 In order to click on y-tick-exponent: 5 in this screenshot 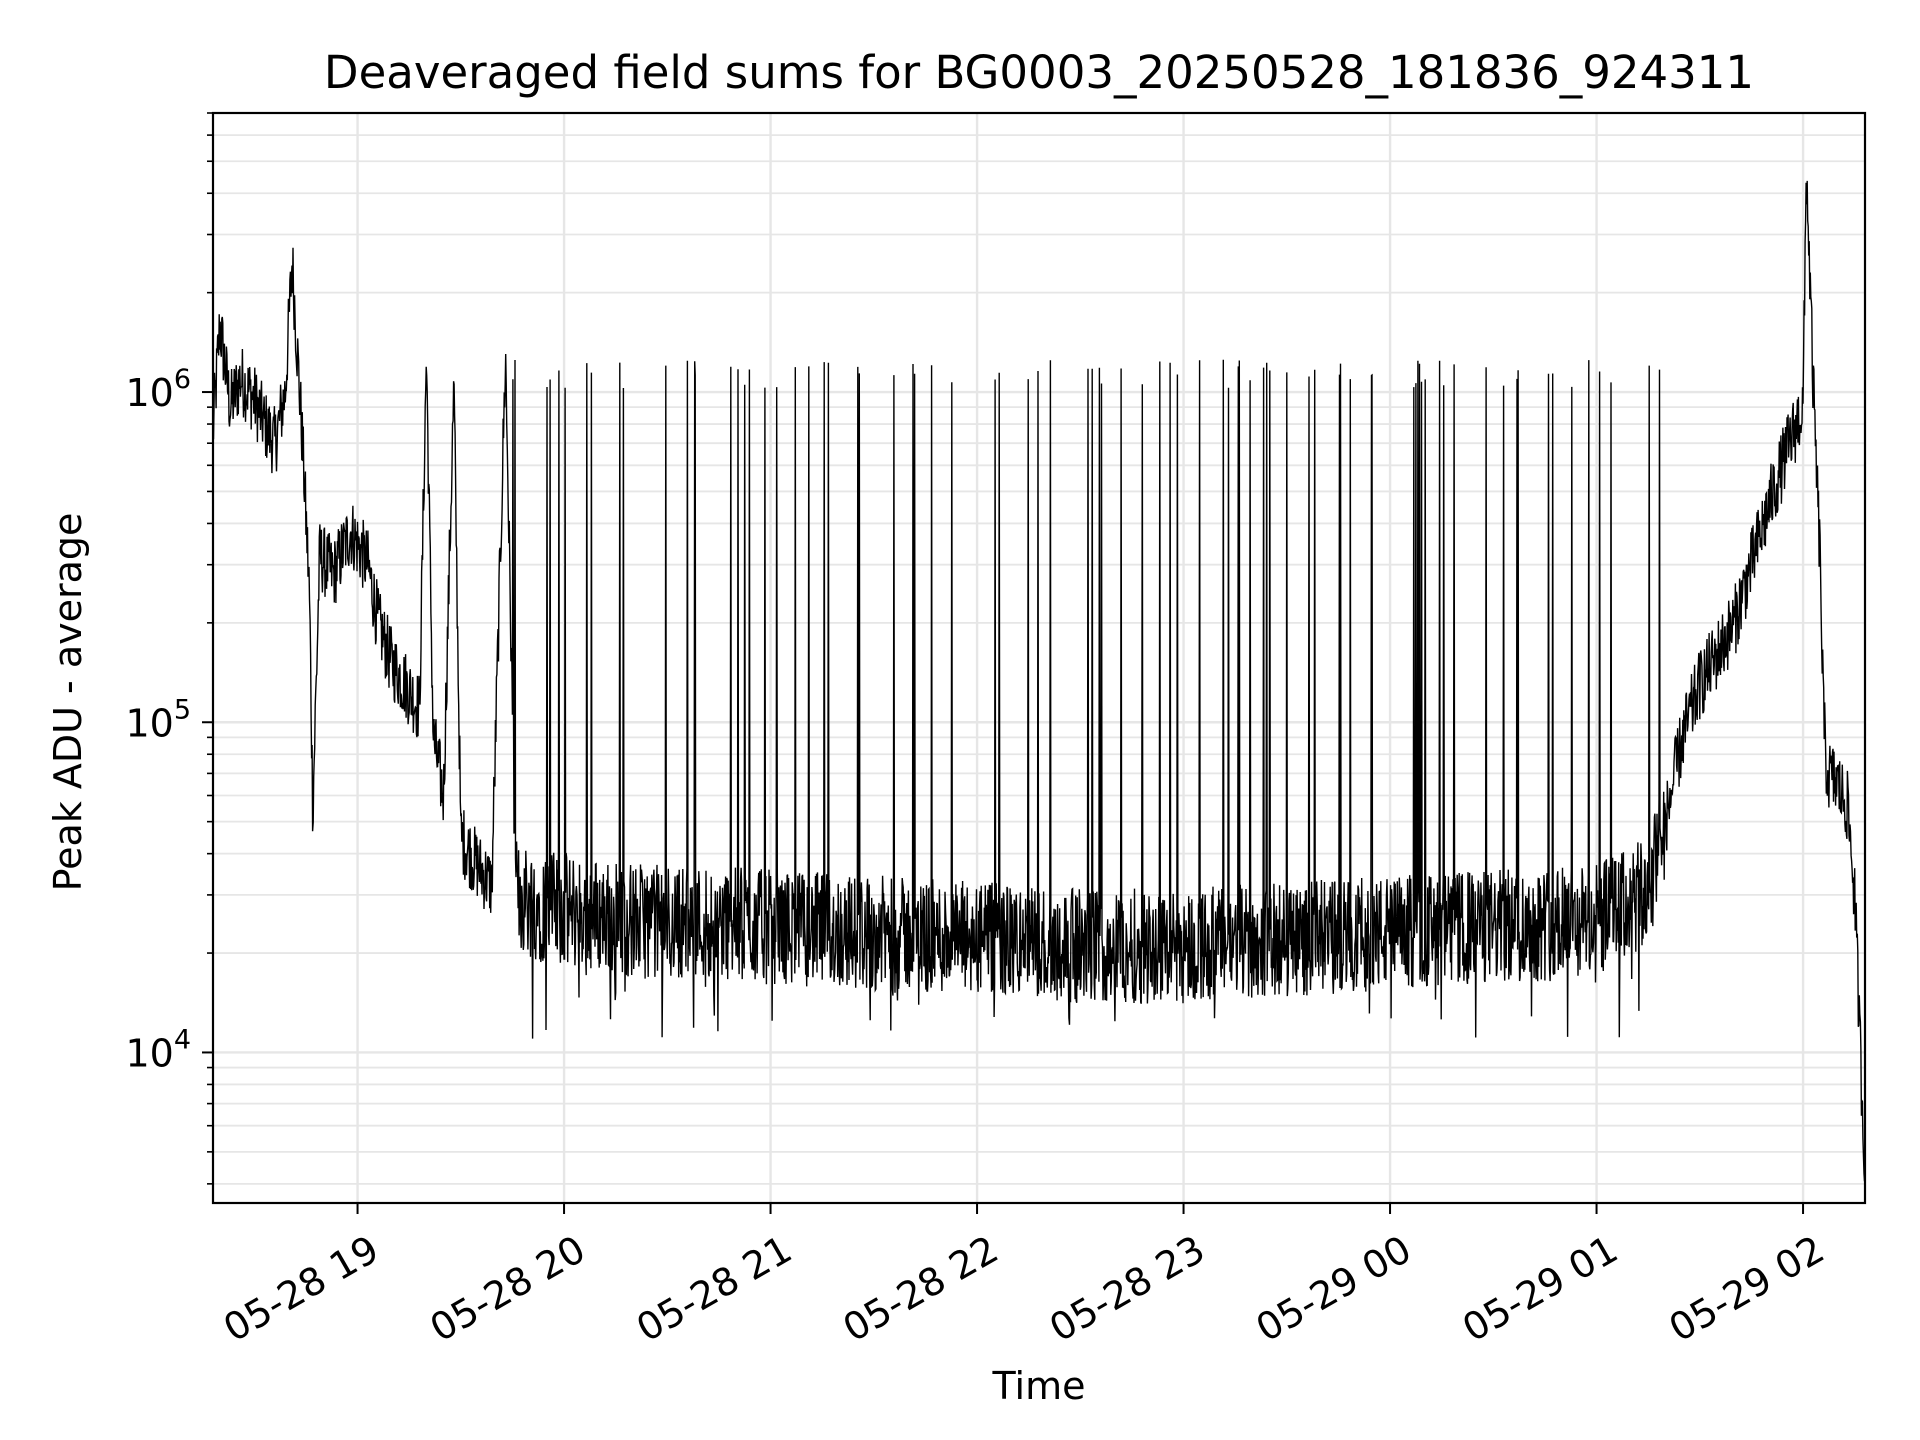, I will do `click(182, 709)`.